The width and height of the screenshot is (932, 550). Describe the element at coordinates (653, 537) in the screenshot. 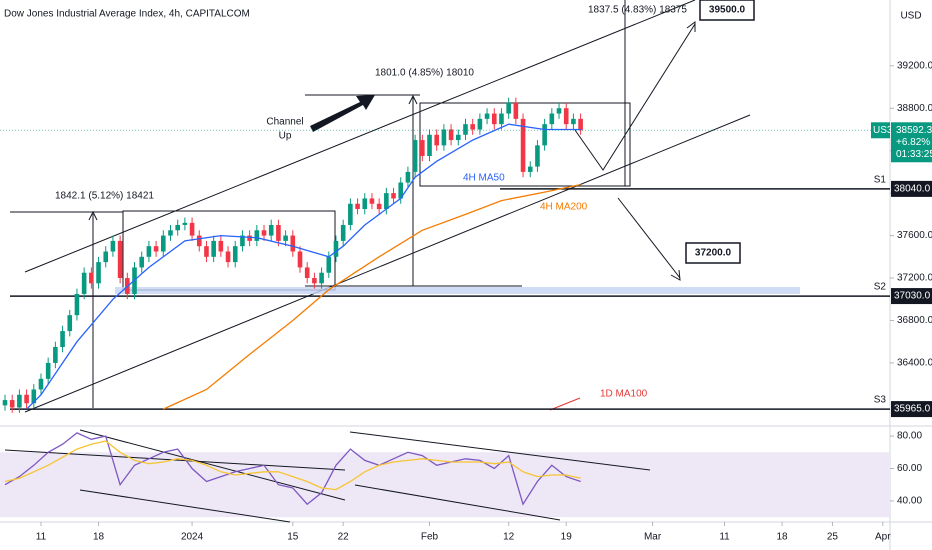

I see `x-tick-label: Mar` at that location.